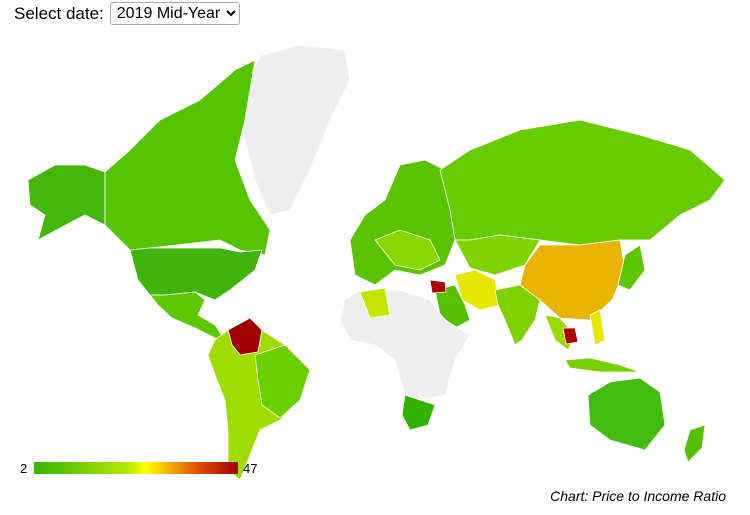 This screenshot has width=750, height=515. Describe the element at coordinates (638, 496) in the screenshot. I see `caption: Chart: Price to Income Ratio` at that location.